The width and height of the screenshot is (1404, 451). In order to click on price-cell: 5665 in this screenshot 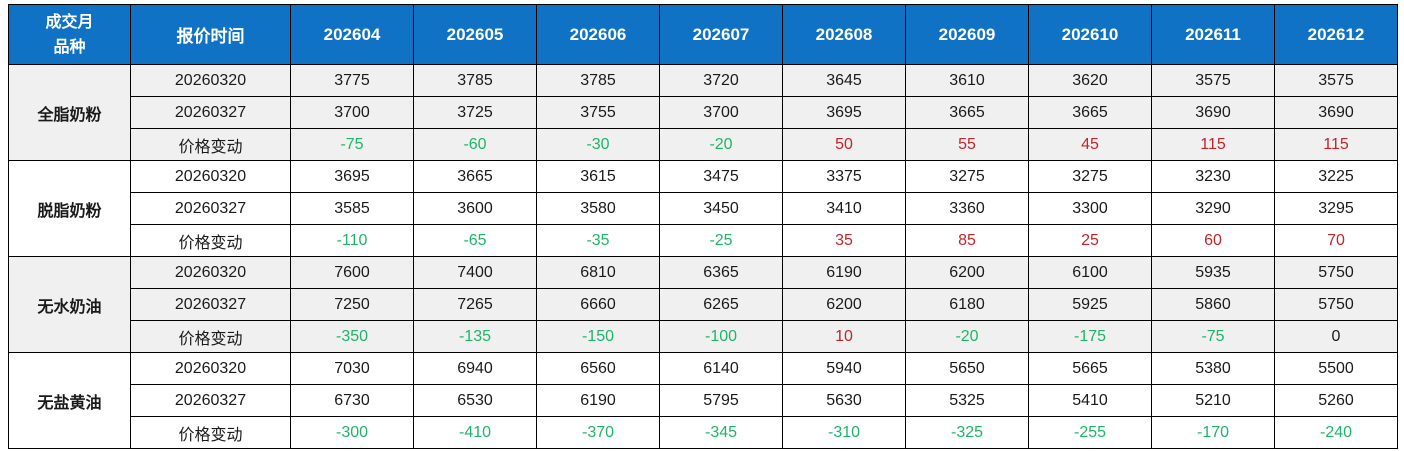, I will do `click(1090, 368)`.